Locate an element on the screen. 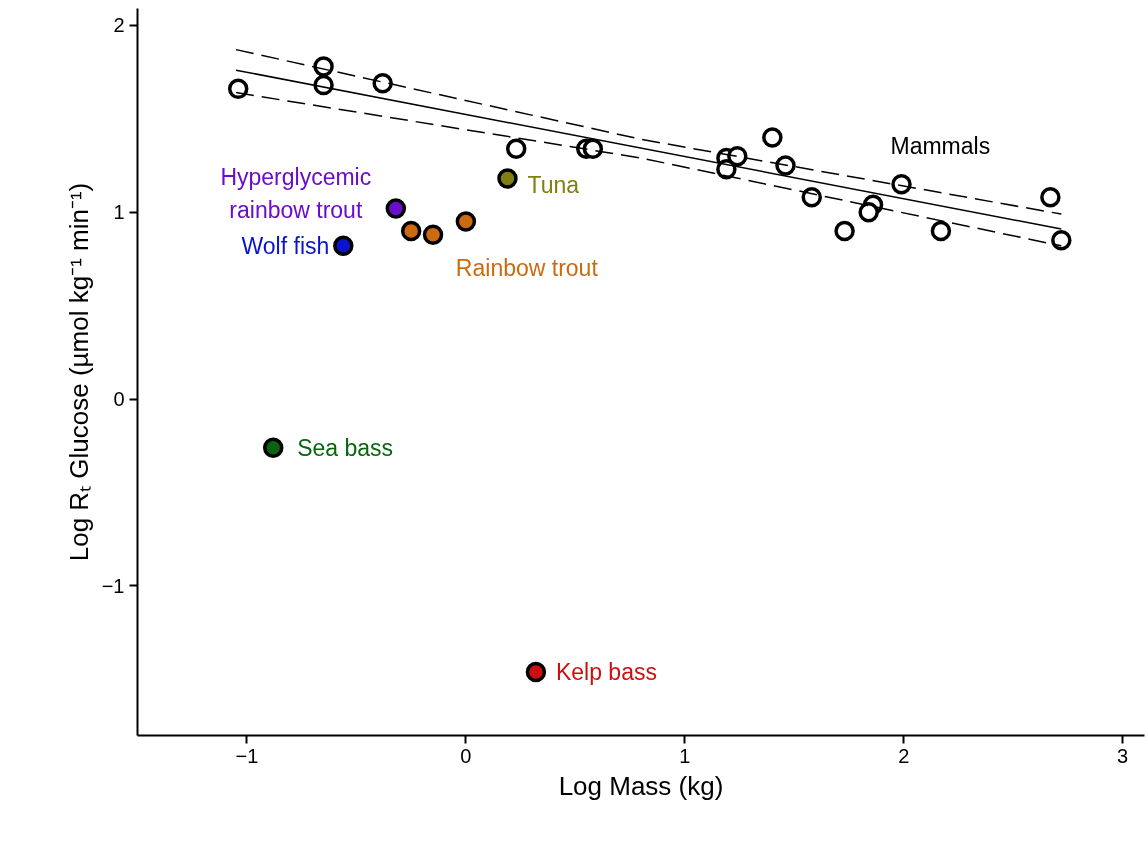 The width and height of the screenshot is (1146, 863). y-tick-label: 2 is located at coordinates (119, 25).